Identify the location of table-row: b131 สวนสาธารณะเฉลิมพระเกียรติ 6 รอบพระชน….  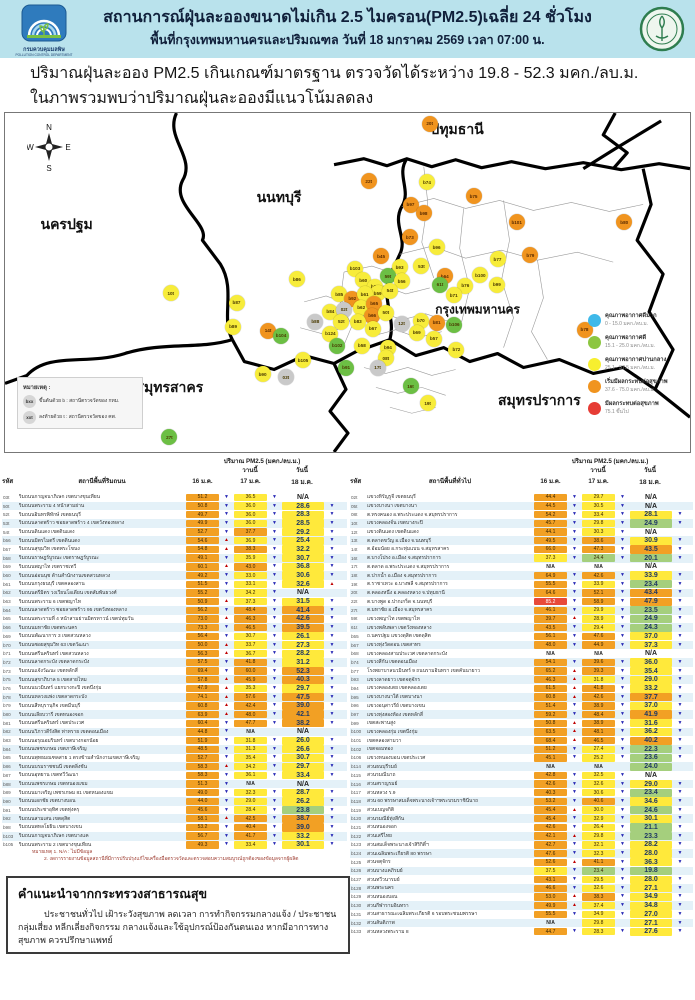
(521, 914).